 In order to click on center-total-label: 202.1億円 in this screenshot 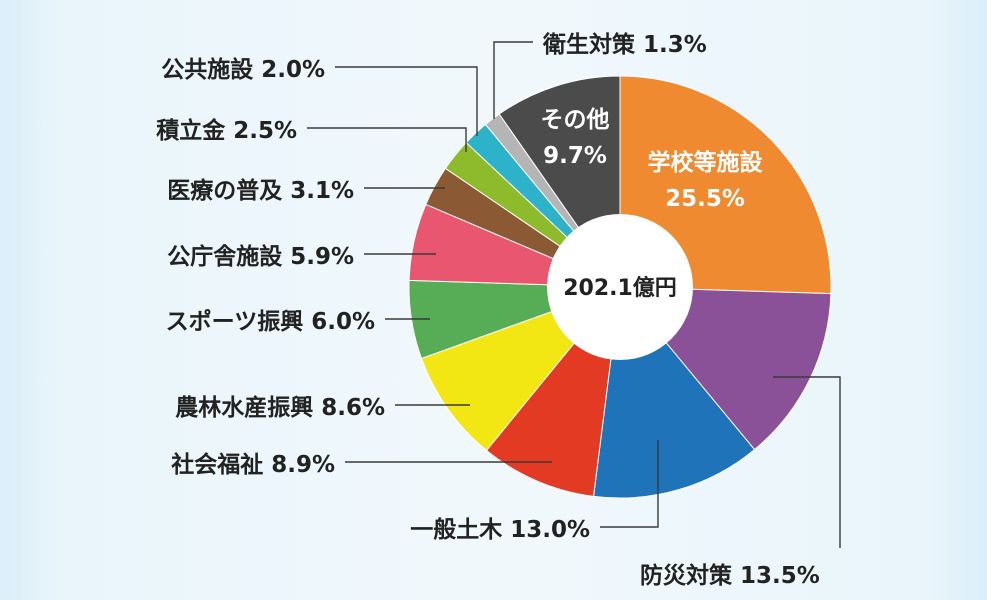, I will do `click(620, 288)`.